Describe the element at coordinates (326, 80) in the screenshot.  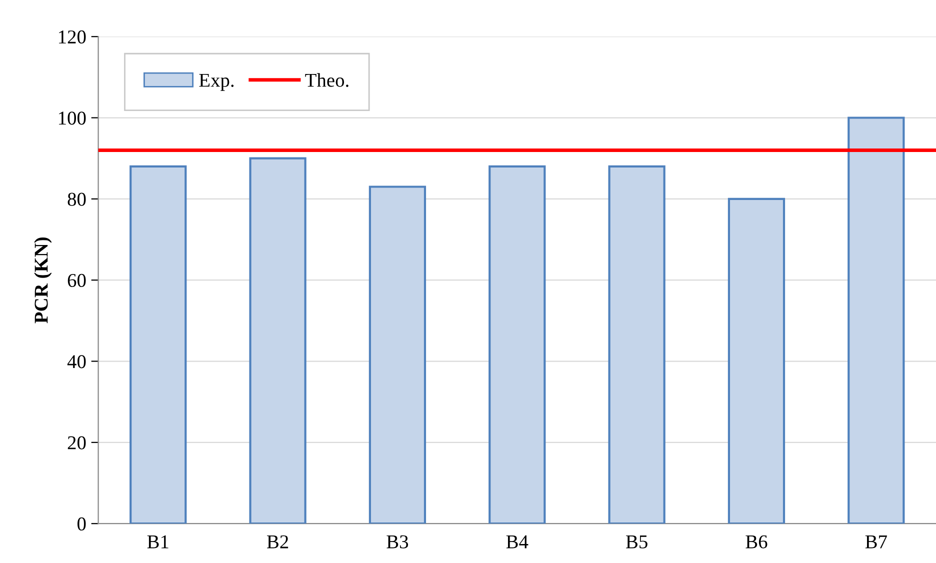
I see `legend-label: Theo.` at that location.